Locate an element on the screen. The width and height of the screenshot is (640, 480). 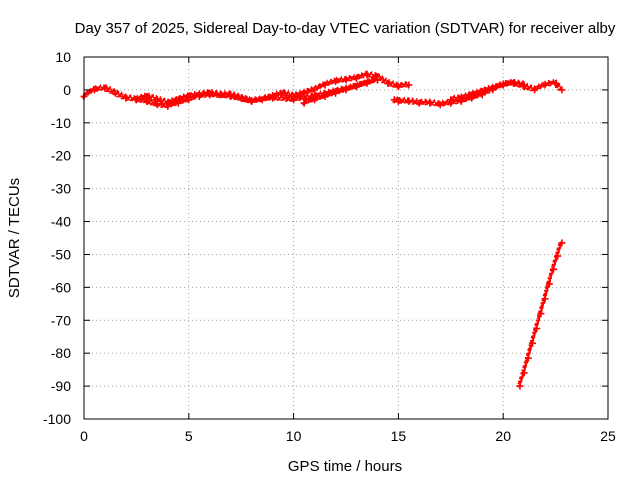
x-tick-label: 25 is located at coordinates (608, 436).